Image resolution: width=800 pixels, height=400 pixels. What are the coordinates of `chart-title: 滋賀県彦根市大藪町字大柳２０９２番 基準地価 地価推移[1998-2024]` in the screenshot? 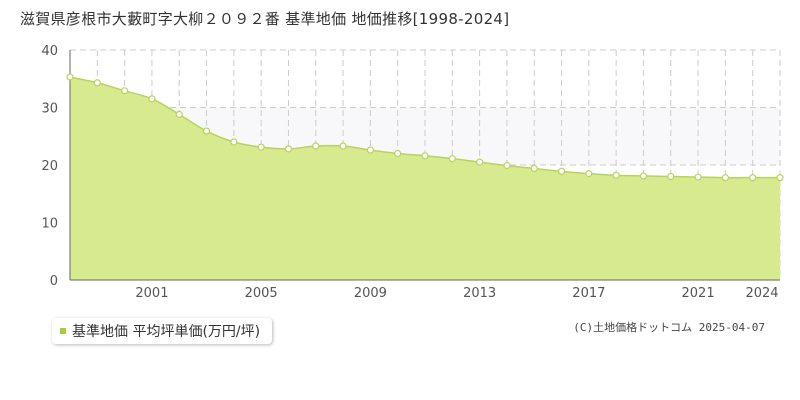 It's located at (265, 19).